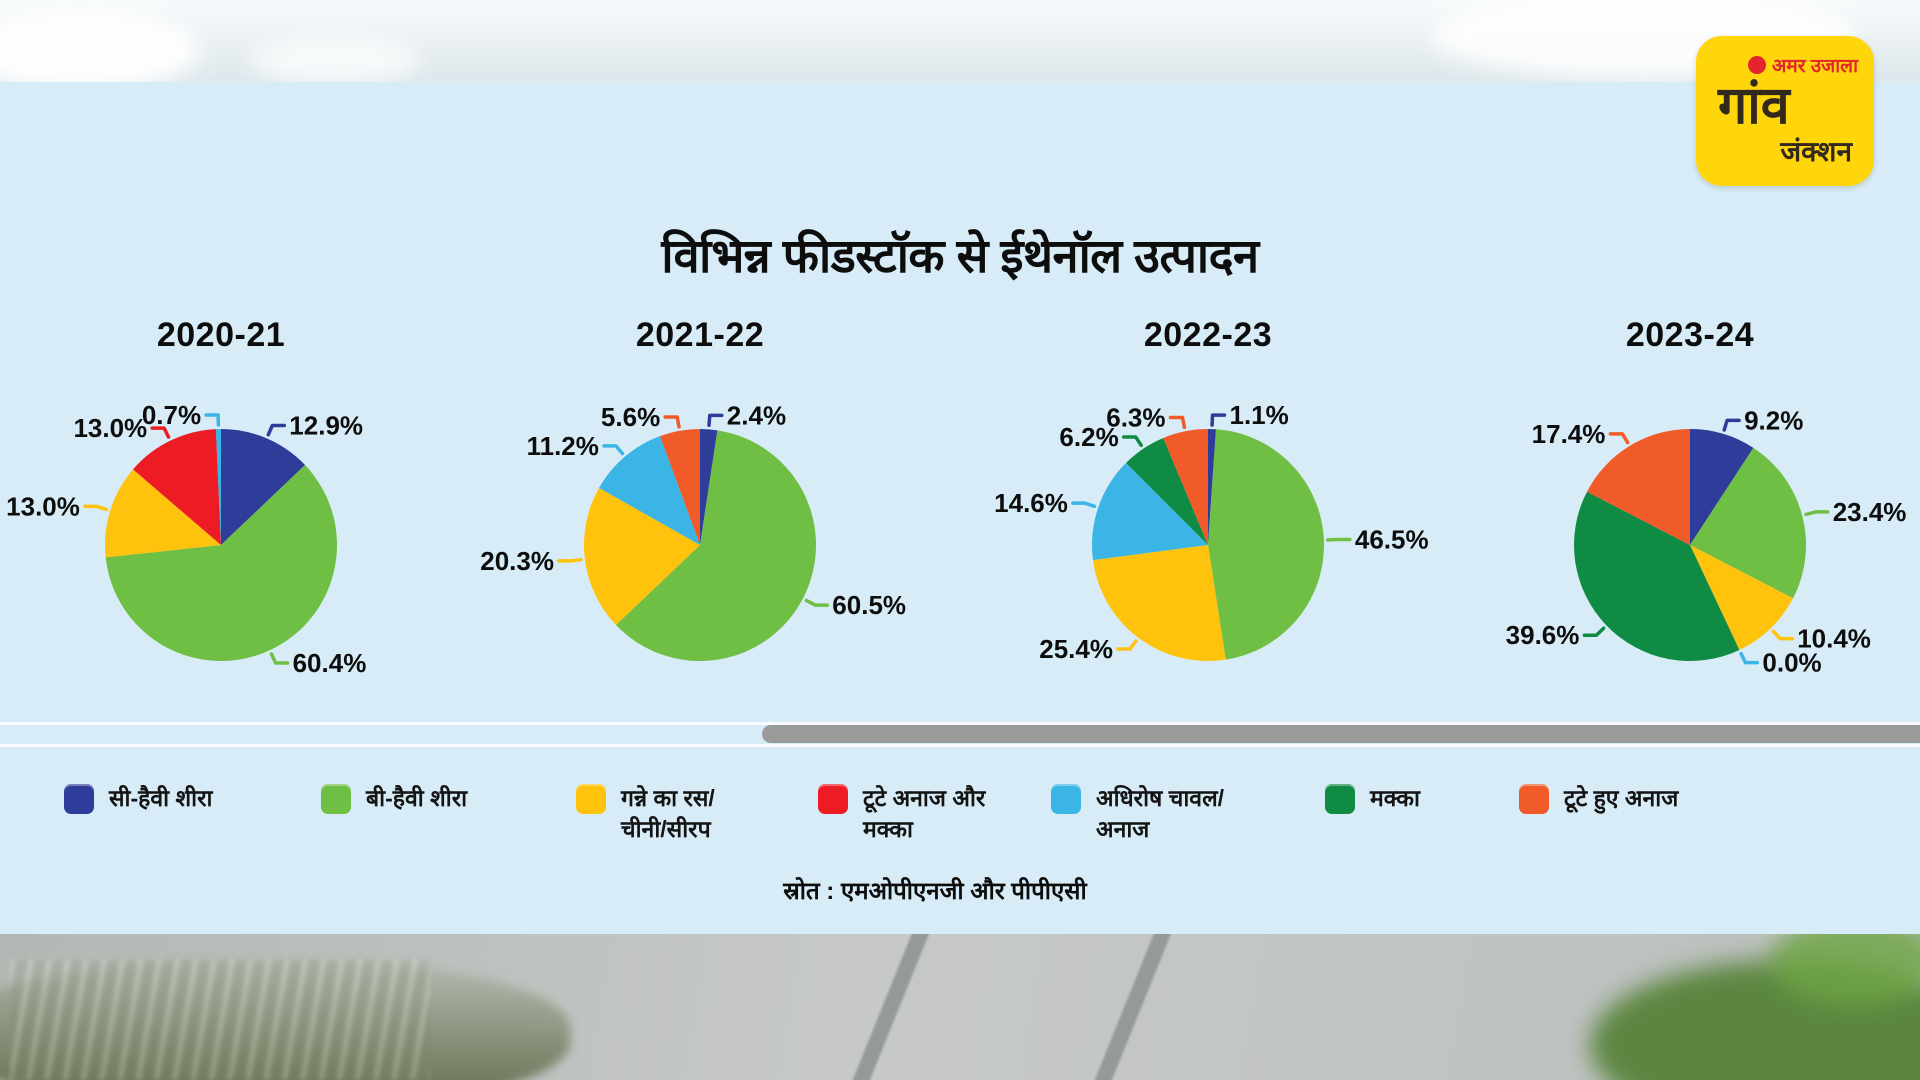 This screenshot has height=1080, width=1920. I want to click on legend-item: टूटे अनाज और मक्का, so click(901, 814).